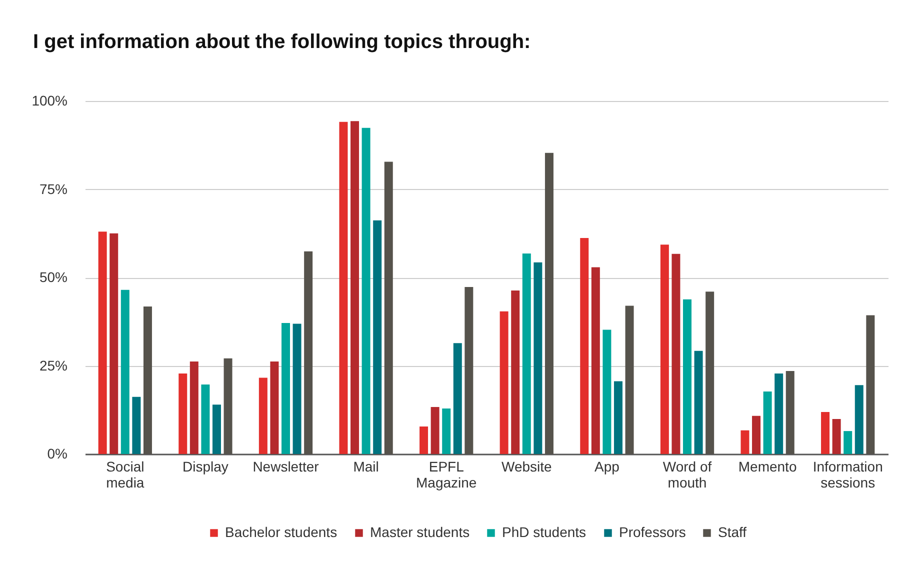 This screenshot has height=573, width=908. I want to click on x-tick-label: Newsletter, so click(286, 466).